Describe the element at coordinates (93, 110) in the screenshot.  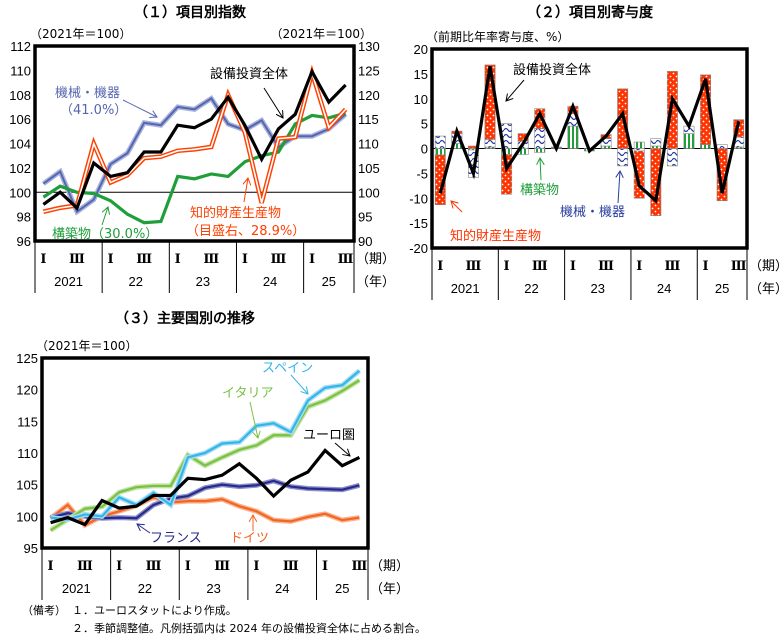
I see `label-machinery-share: （41.0%）` at that location.